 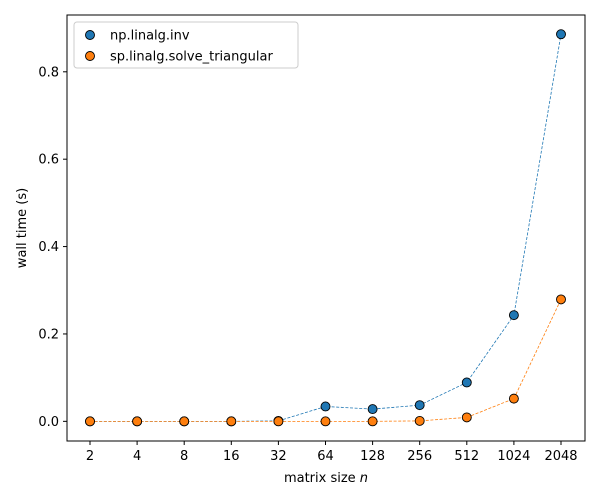 What do you see at coordinates (372, 456) in the screenshot?
I see `x-tick-label: 128` at bounding box center [372, 456].